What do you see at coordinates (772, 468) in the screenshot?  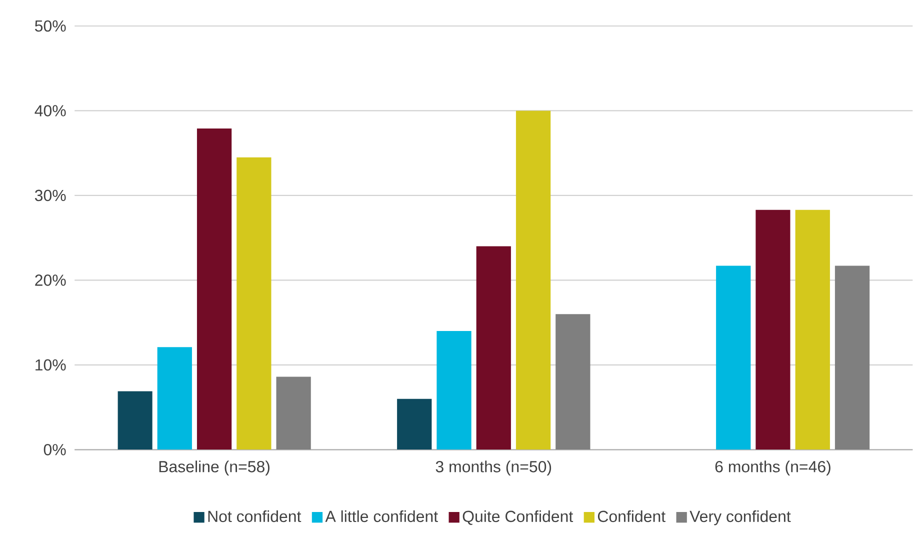 I see `x-tick-label: 6 months (n=46)` at bounding box center [772, 468].